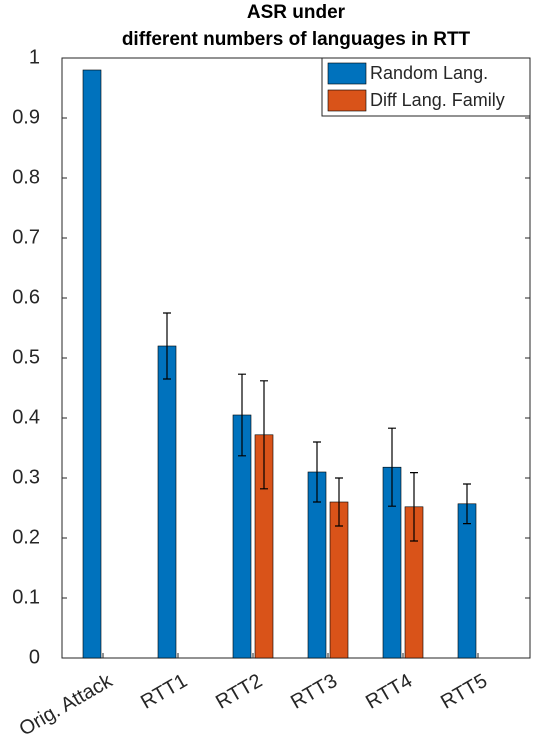 The height and width of the screenshot is (746, 534). Describe the element at coordinates (296, 12) in the screenshot. I see `chart-title: ASR under` at that location.